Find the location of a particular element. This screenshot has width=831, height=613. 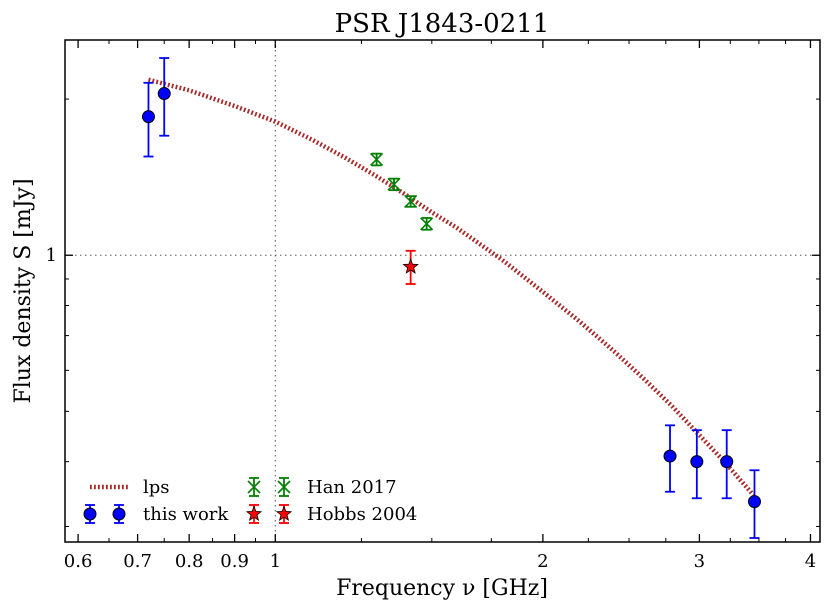

legend-label: Han 2017 is located at coordinates (352, 487).